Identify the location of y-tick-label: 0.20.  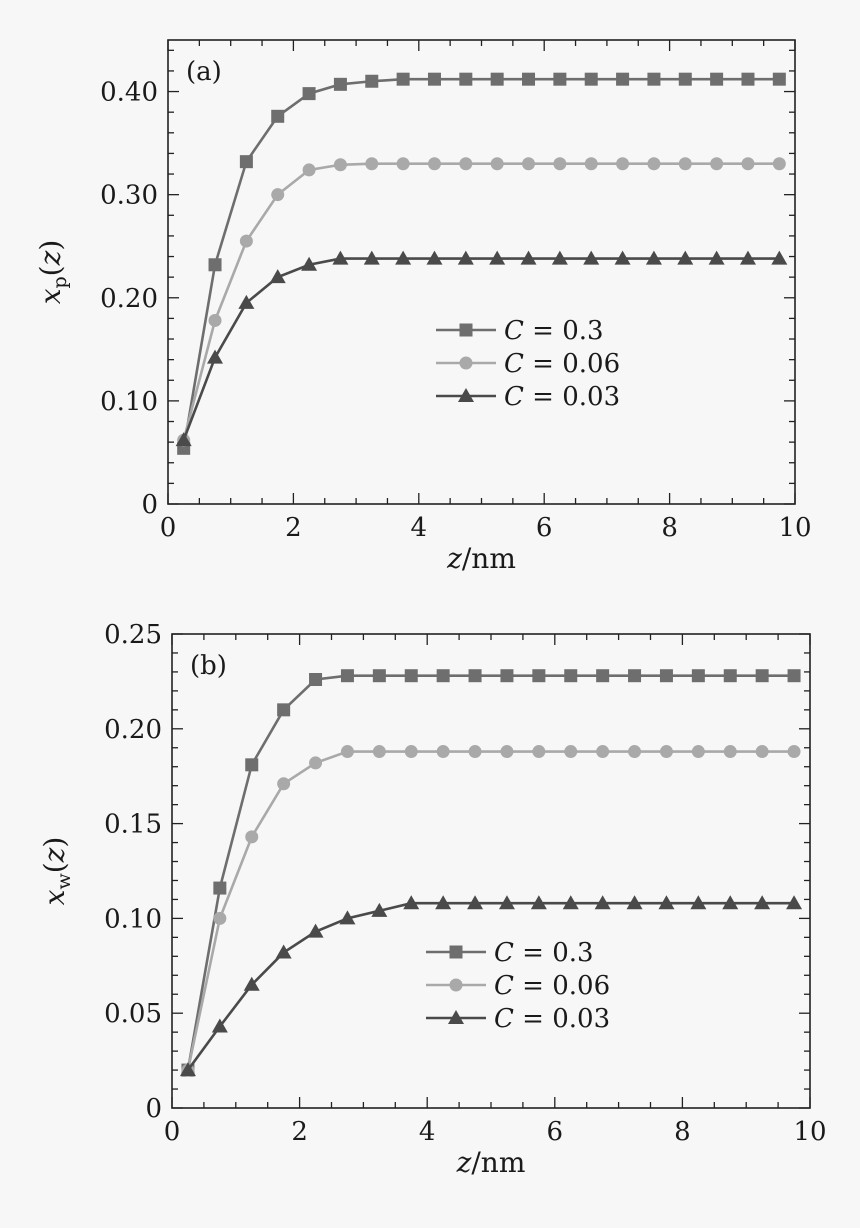
(133, 730).